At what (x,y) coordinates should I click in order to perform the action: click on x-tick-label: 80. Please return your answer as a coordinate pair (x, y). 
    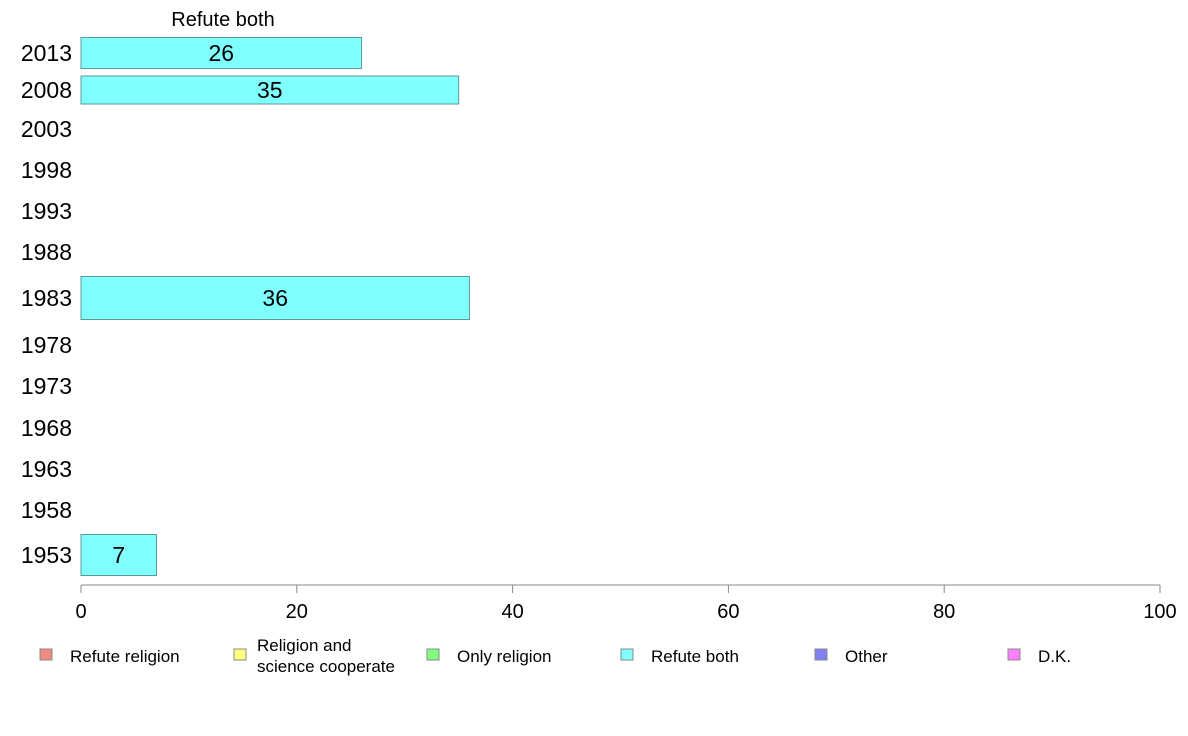
    Looking at the image, I should click on (944, 612).